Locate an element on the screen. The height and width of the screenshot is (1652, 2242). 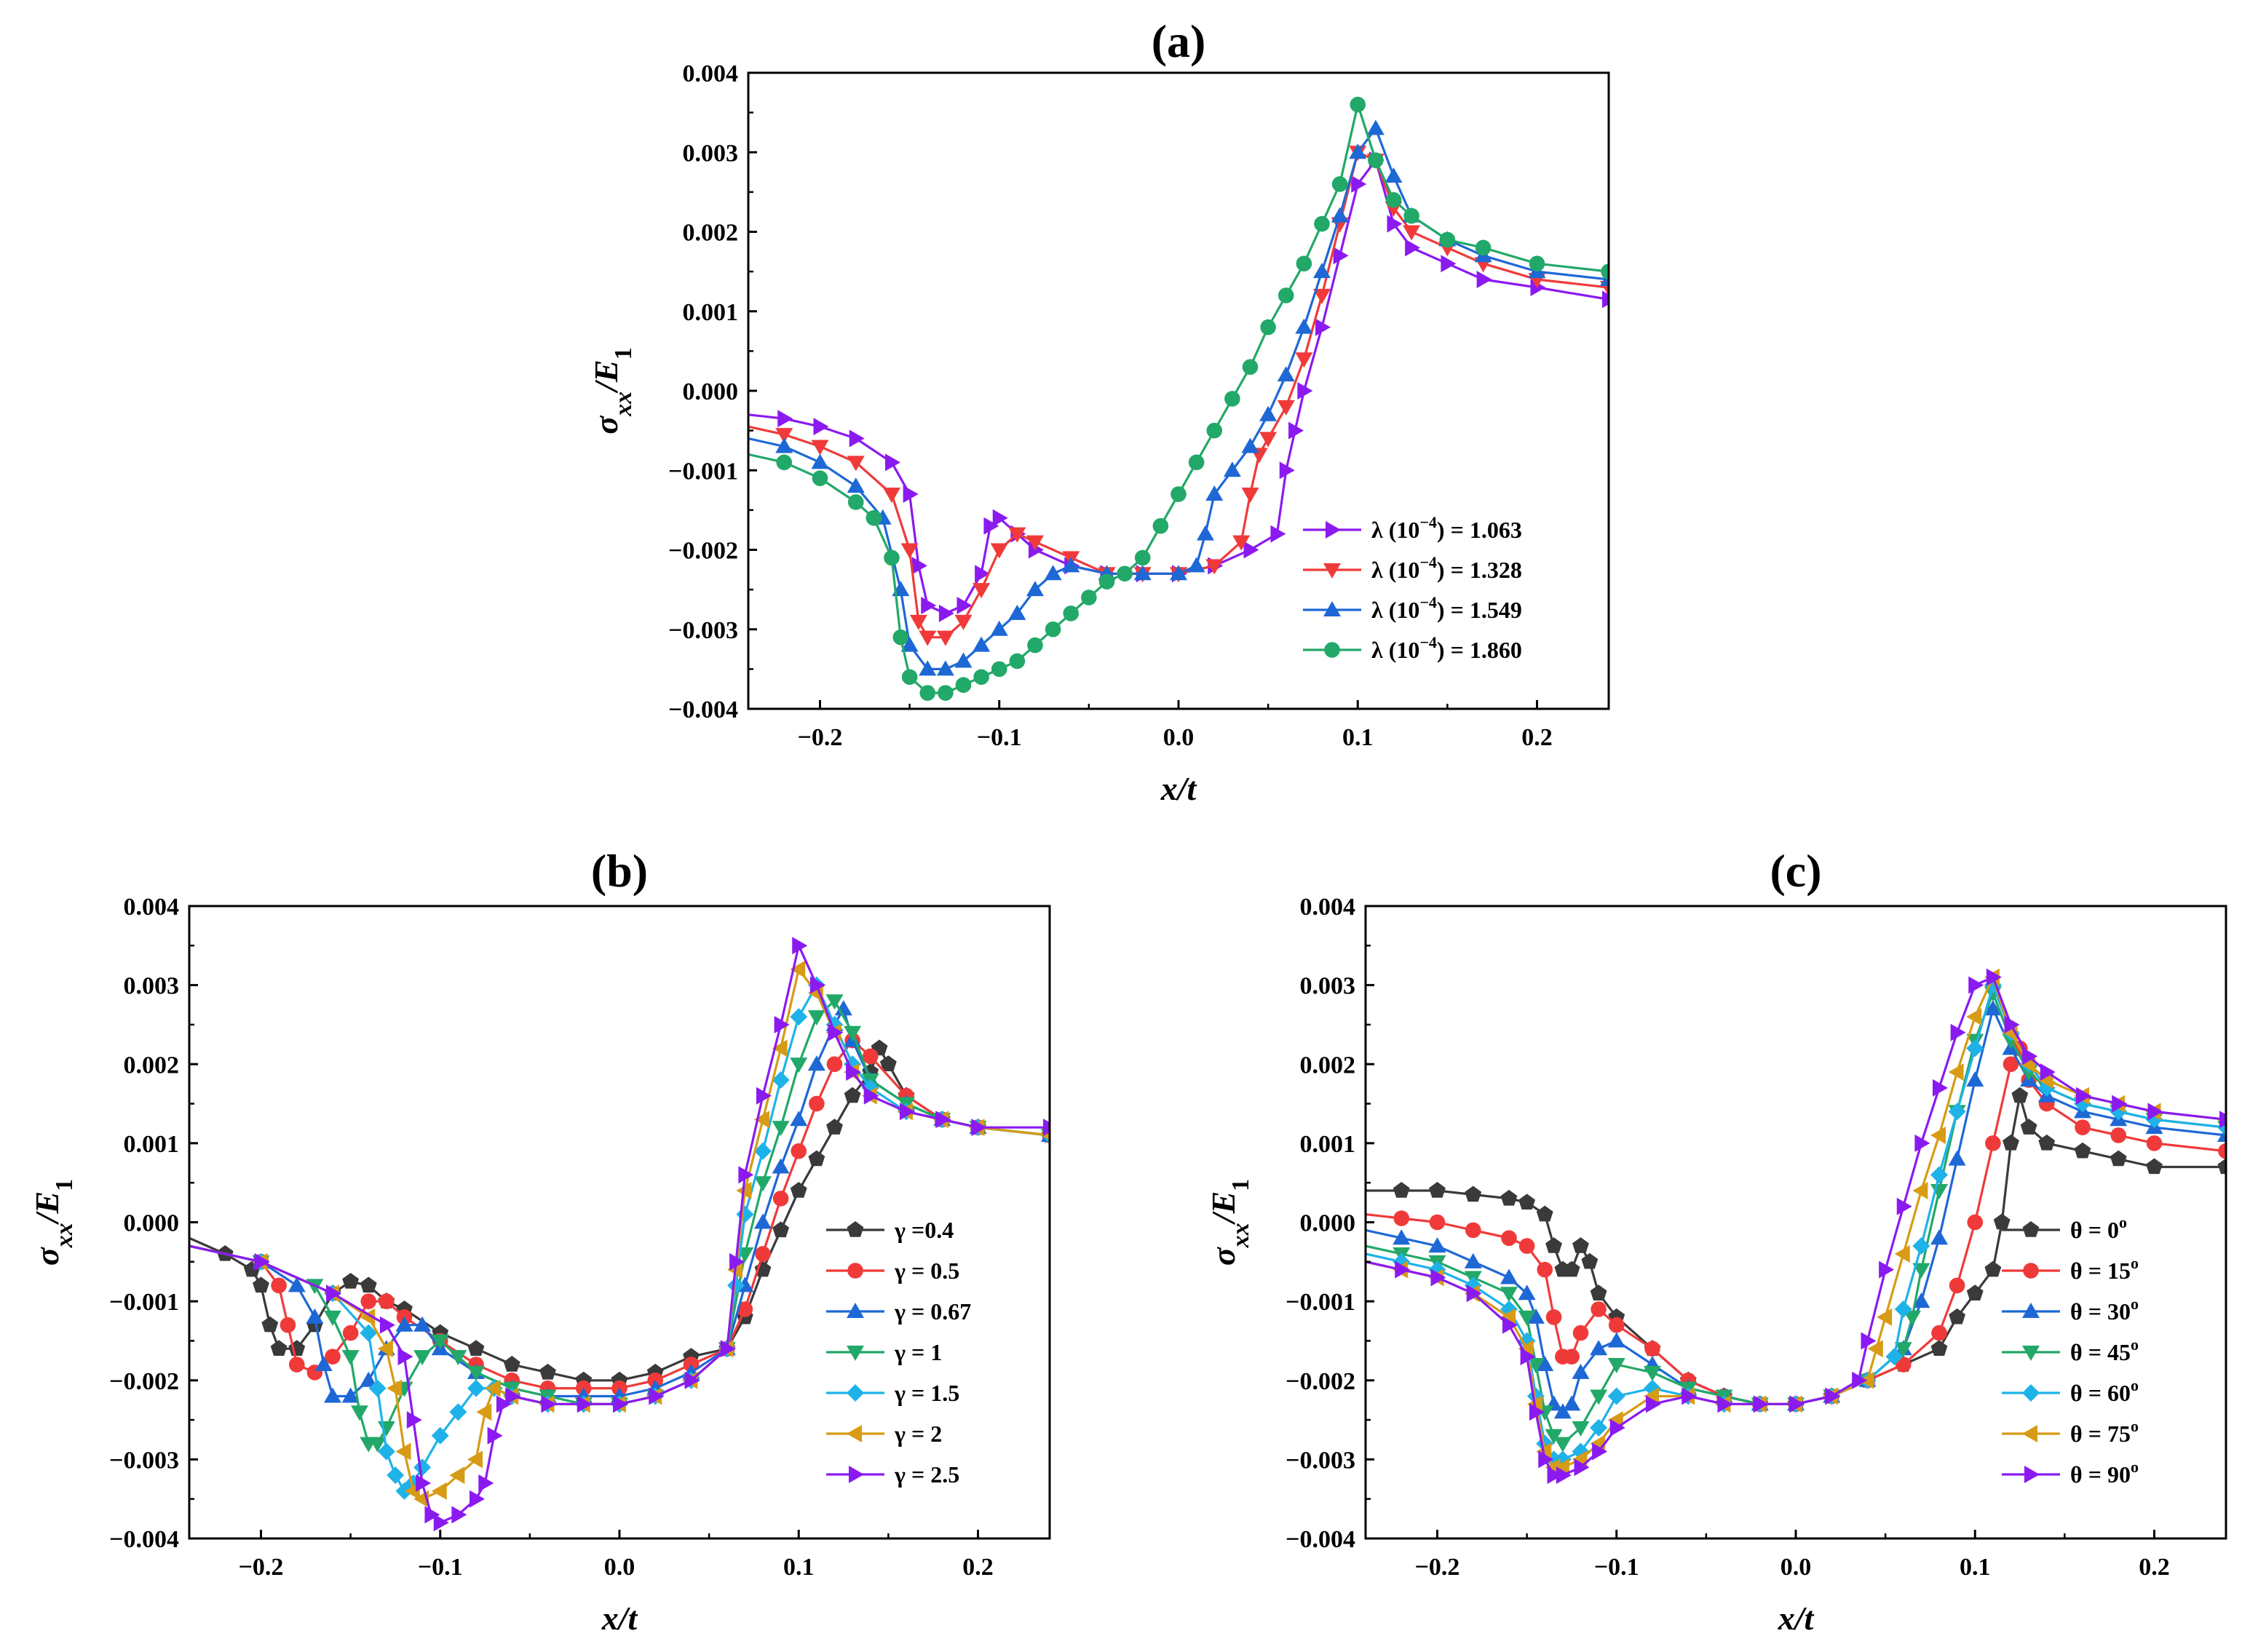
y-axis-label: σxx/E1 is located at coordinates (53, 1222).